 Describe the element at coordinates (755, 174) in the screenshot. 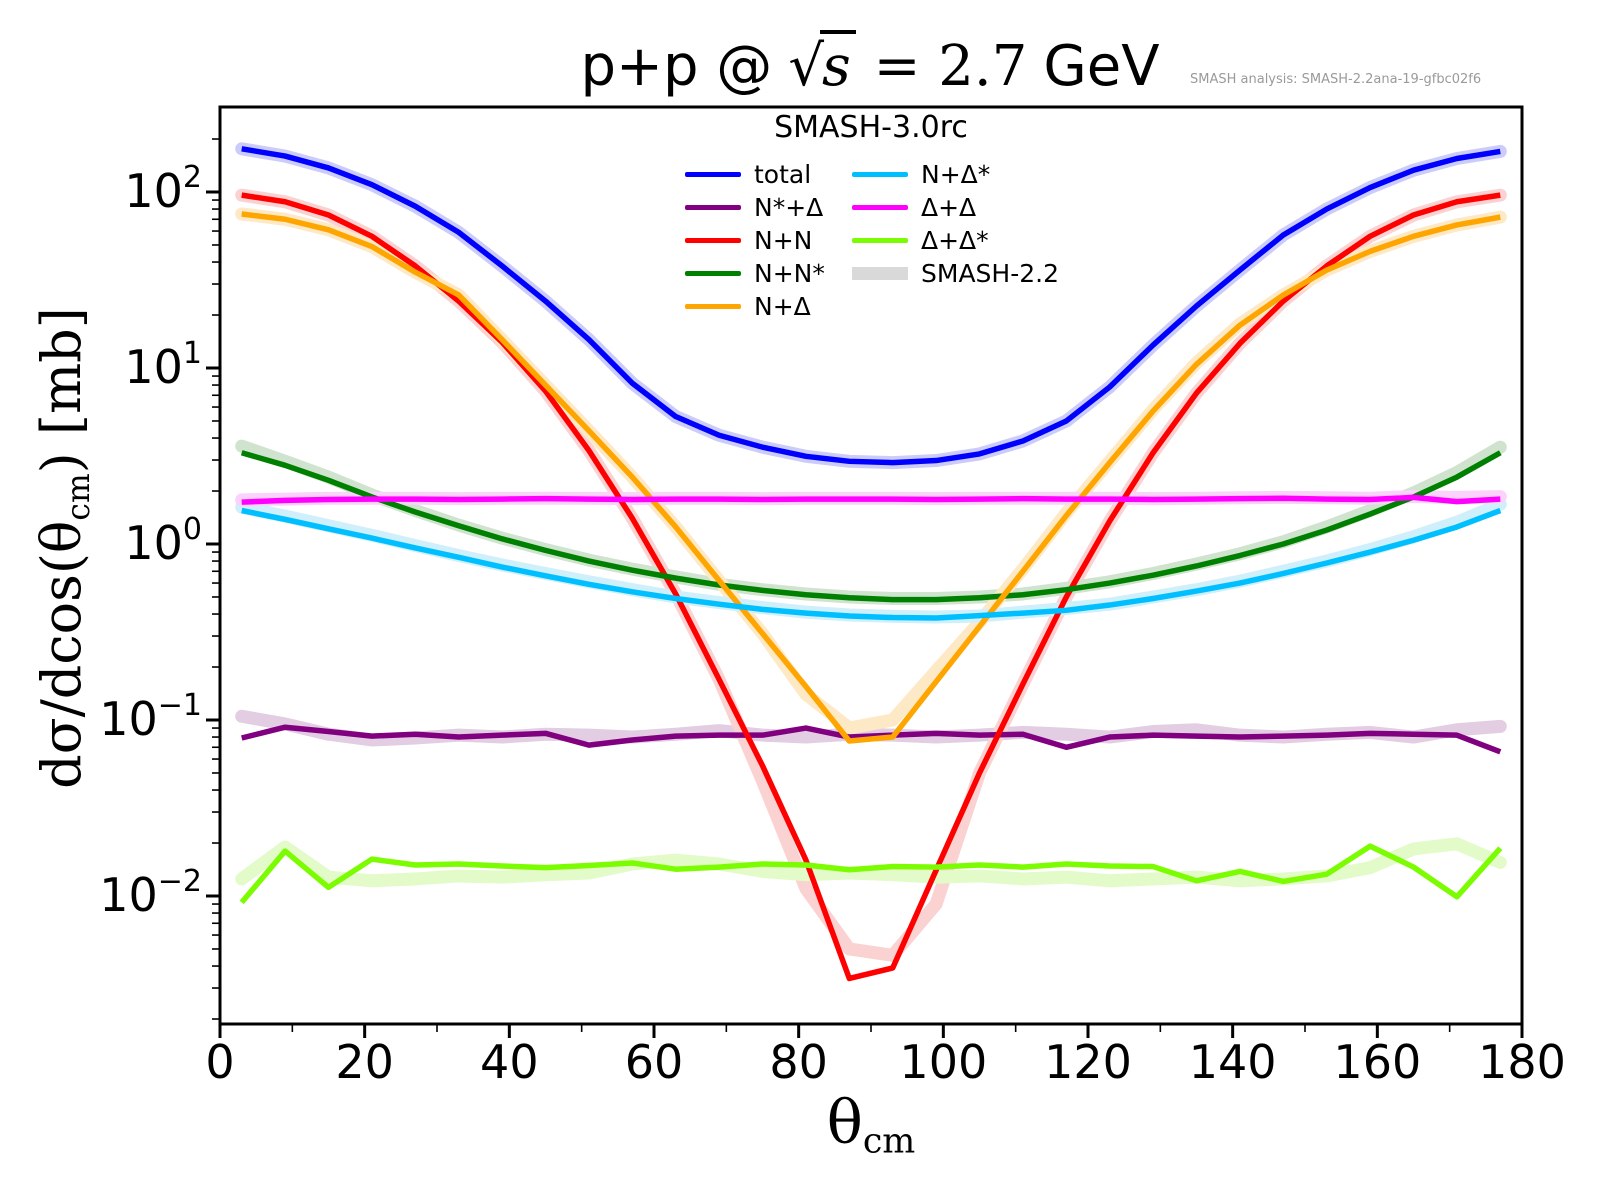

I see `legend-item-total: total` at that location.